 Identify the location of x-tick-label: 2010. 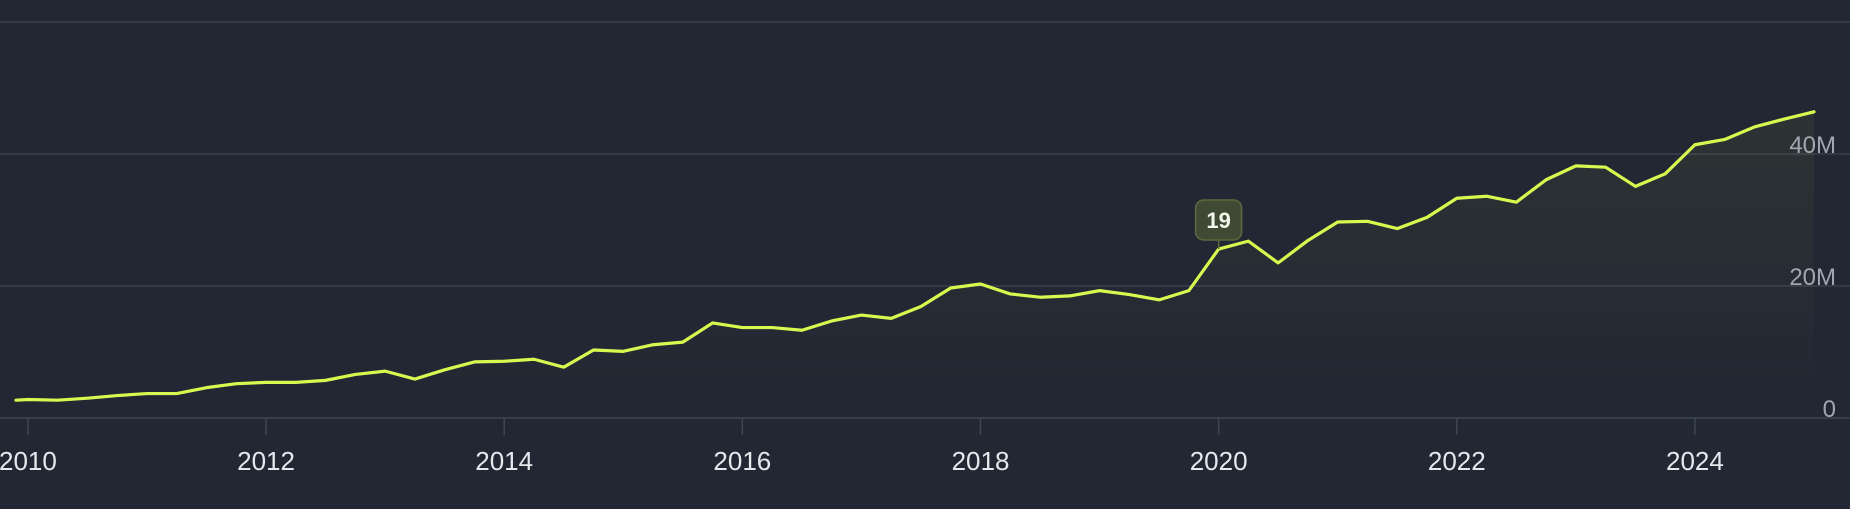
(28, 461).